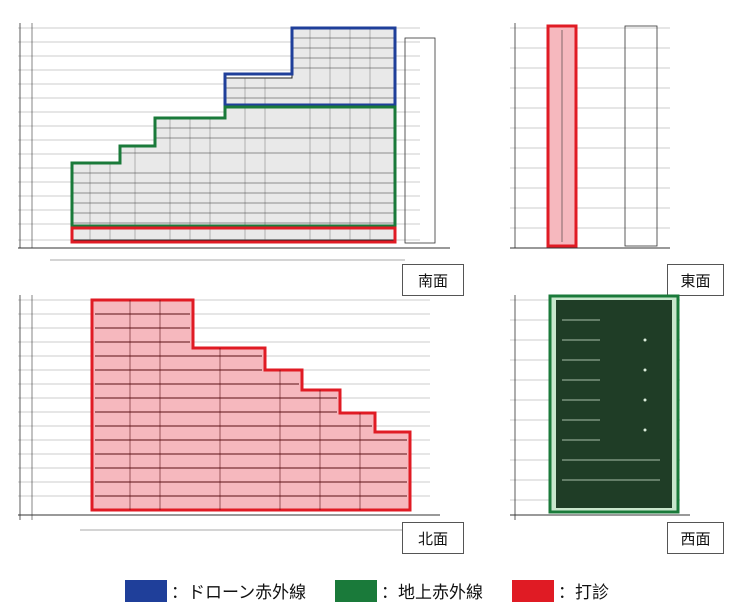 The width and height of the screenshot is (750, 616). I want to click on legend: ：ドローン赤外線 ：地上赤外線 ：打診, so click(375, 588).